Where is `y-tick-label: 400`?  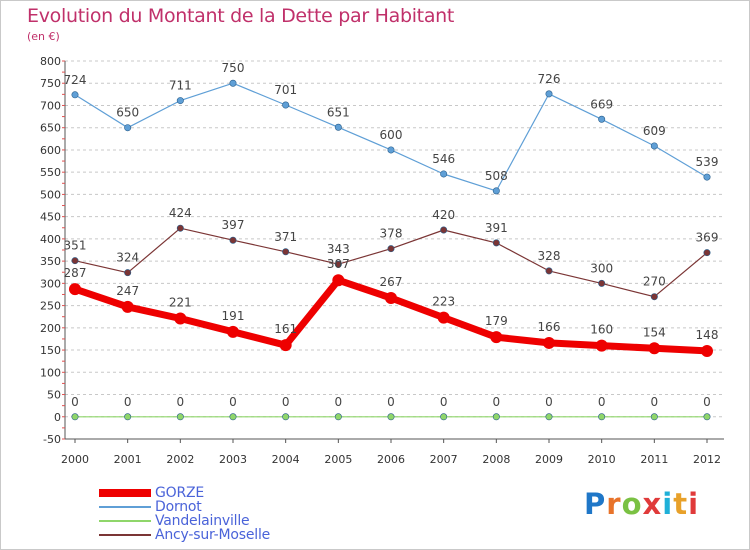 y-tick-label: 400 is located at coordinates (50, 239).